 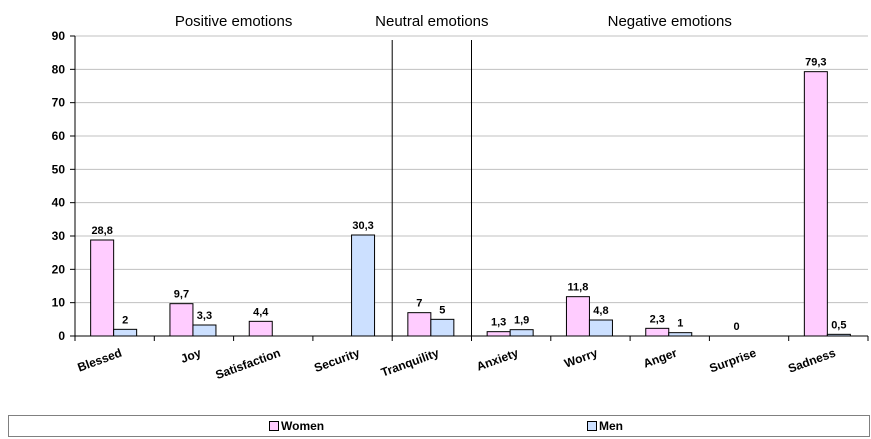 I want to click on category-label-surprise: Surprise, so click(x=733, y=361).